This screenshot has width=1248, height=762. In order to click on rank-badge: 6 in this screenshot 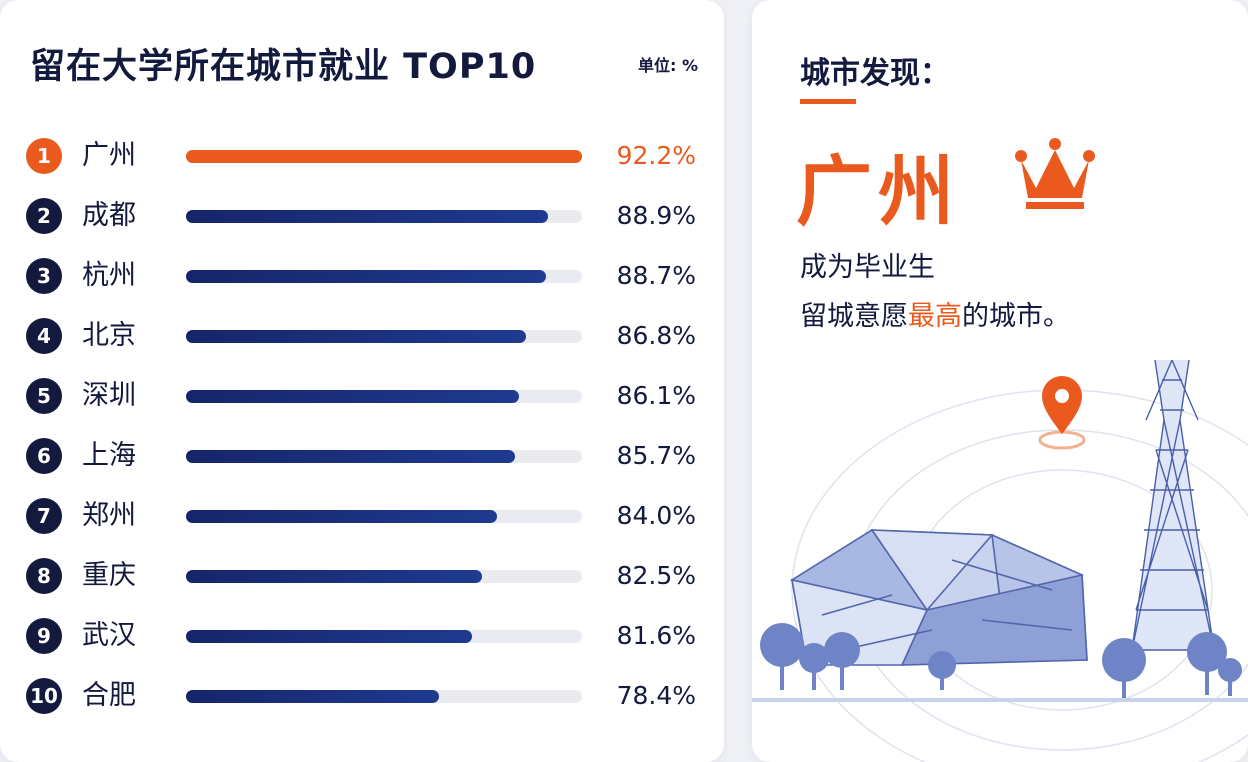, I will do `click(44, 456)`.